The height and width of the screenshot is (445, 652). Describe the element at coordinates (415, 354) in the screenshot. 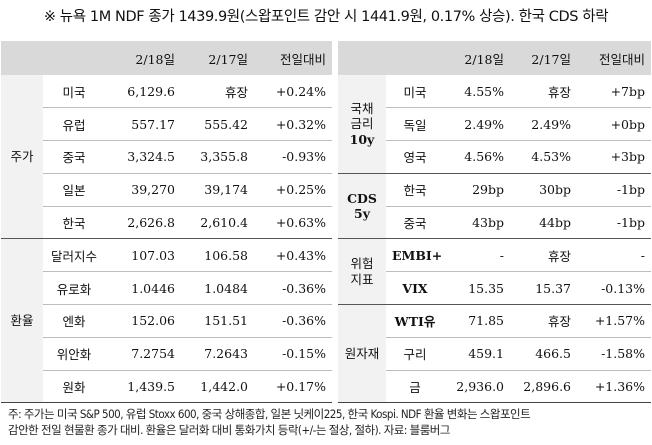

I see `item-name: 구리` at that location.